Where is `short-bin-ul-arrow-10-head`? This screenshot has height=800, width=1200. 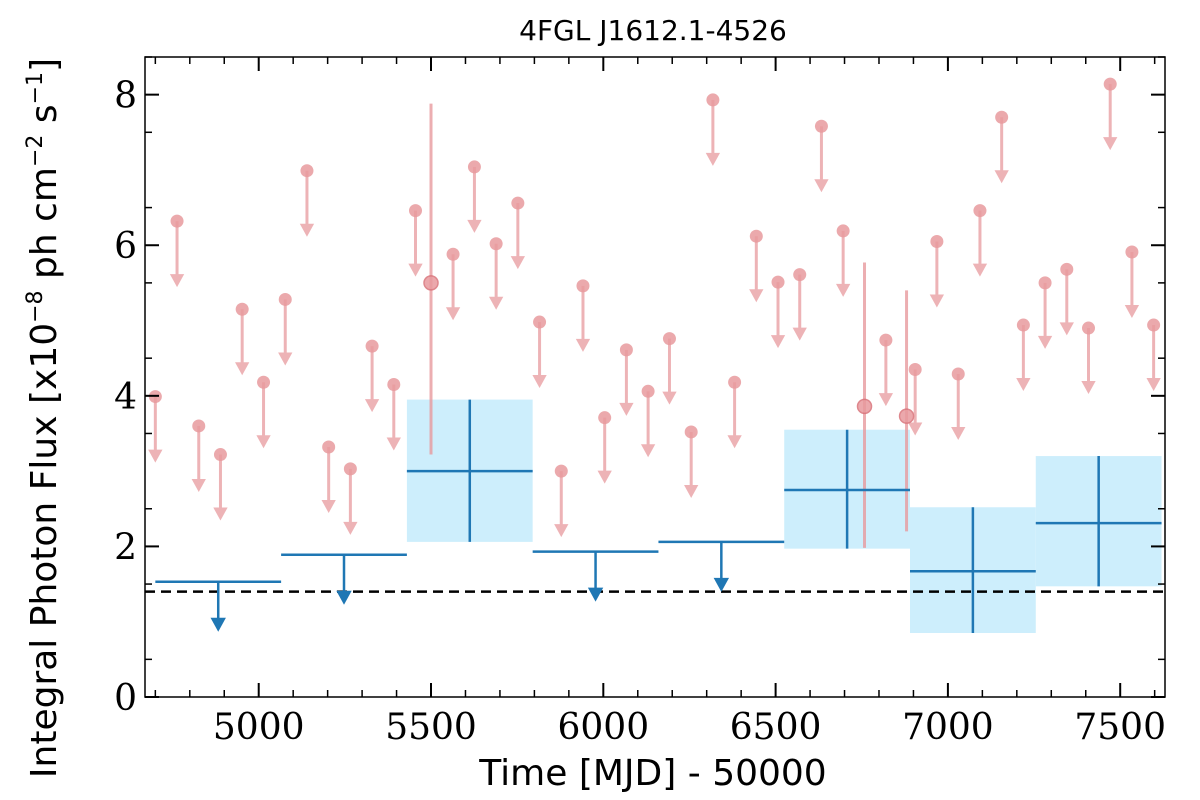 short-bin-ul-arrow-10-head is located at coordinates (372, 406).